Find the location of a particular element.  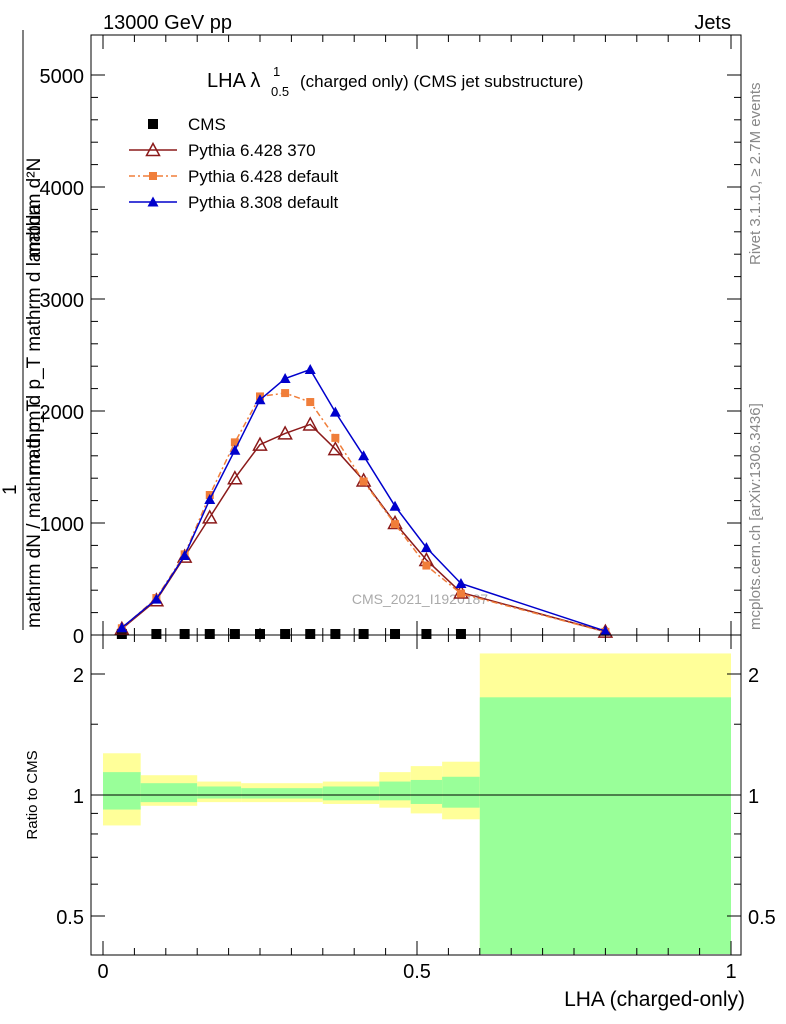

xlabel: LHA (charged-only) is located at coordinates (654, 999).